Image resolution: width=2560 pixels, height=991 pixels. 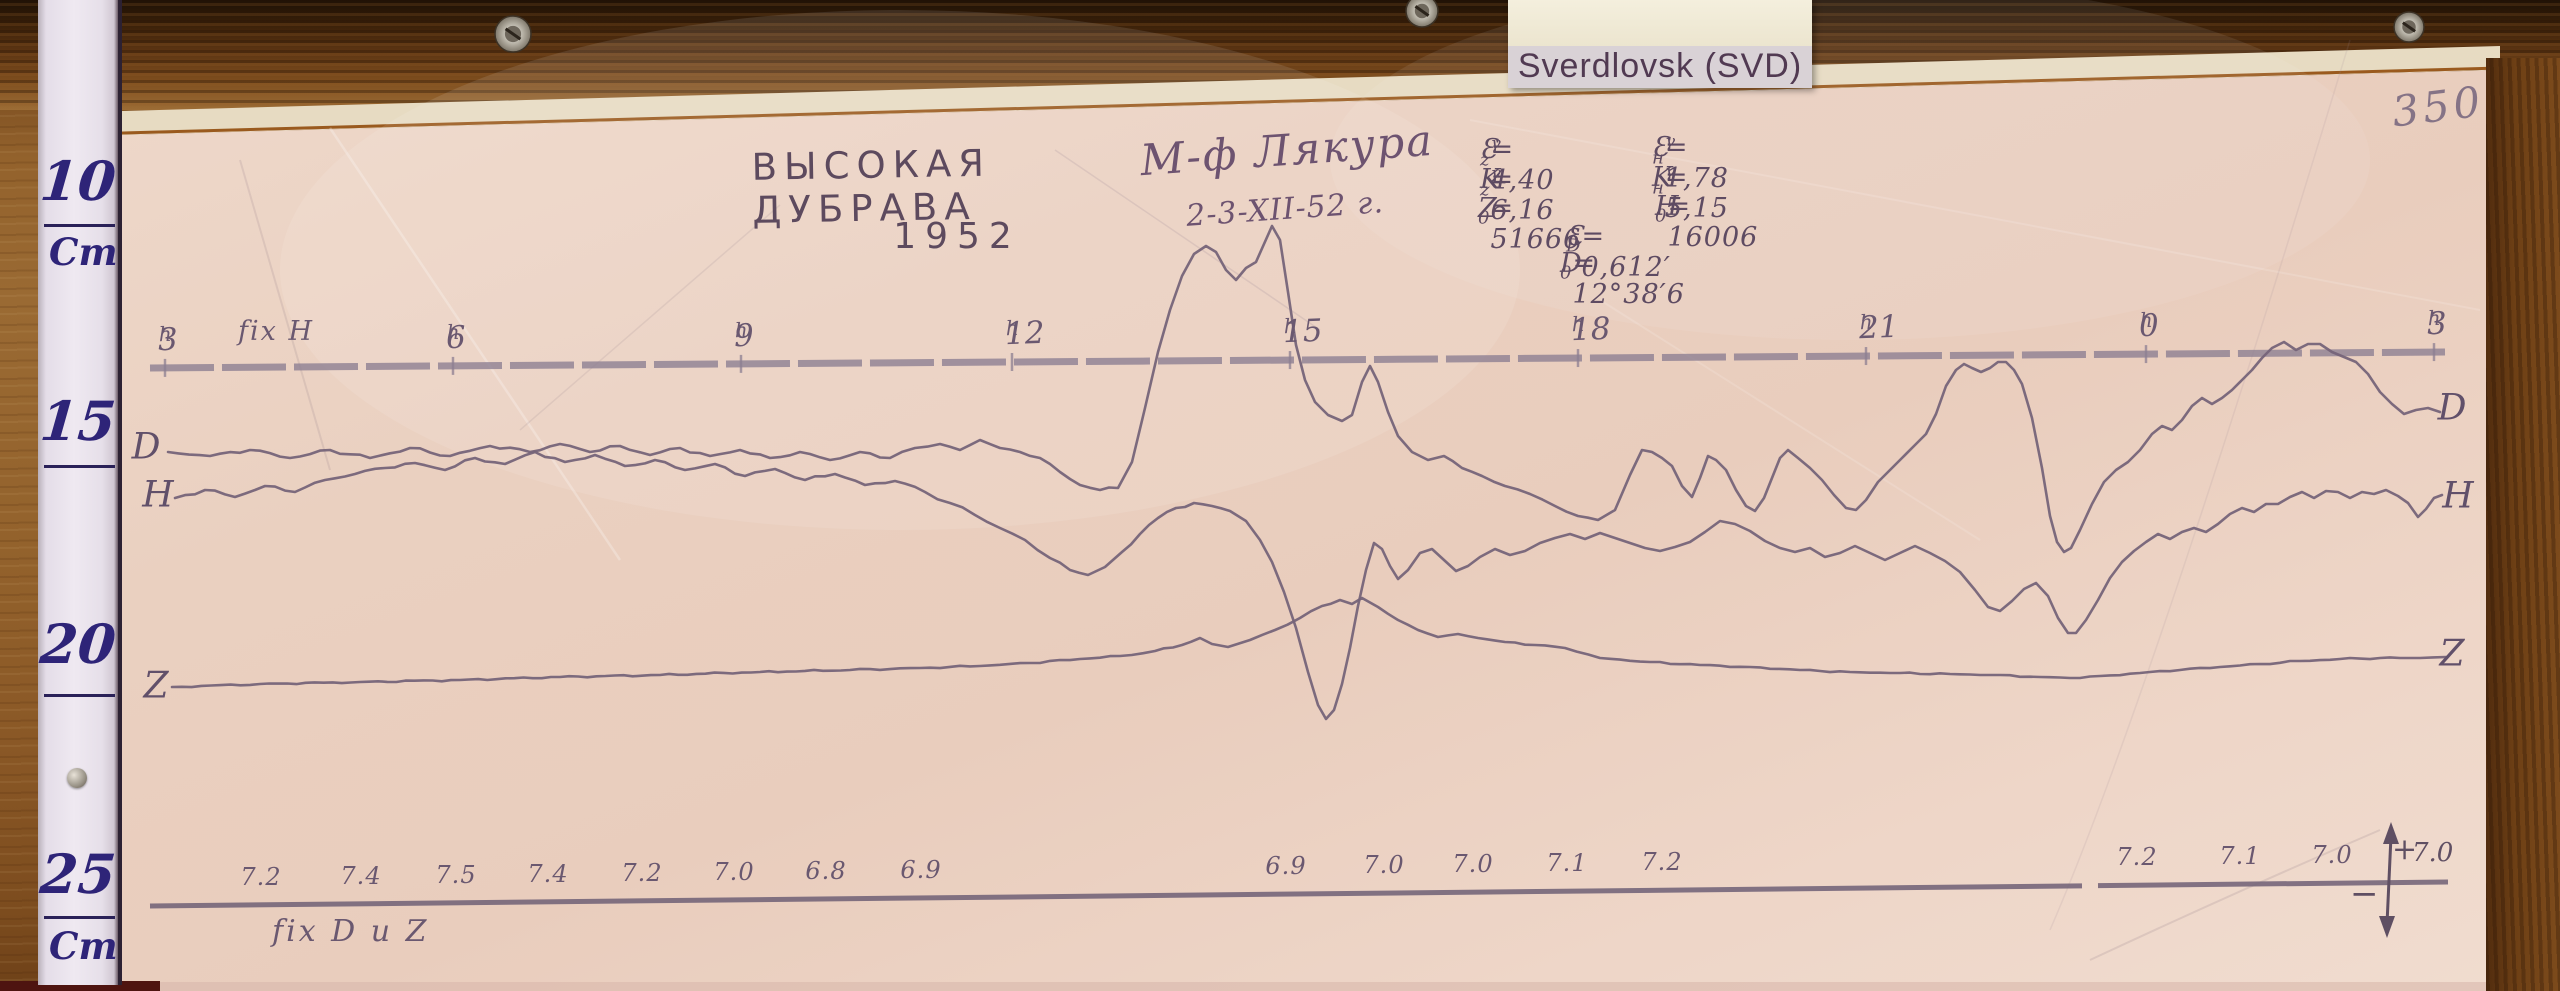 I want to click on : 0h, so click(x=2149, y=326).